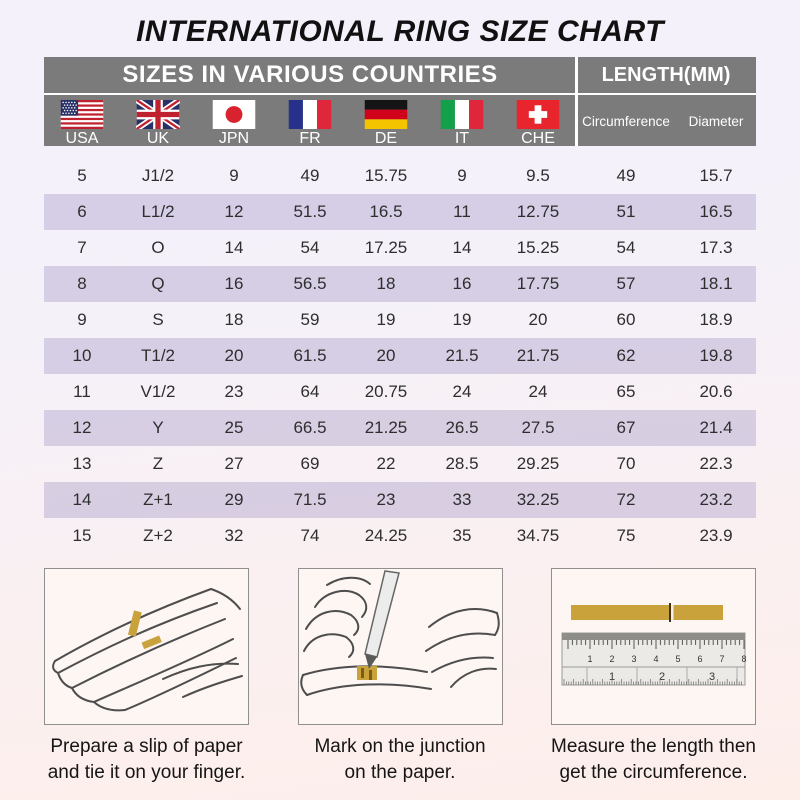 This screenshot has height=800, width=800. Describe the element at coordinates (400, 392) in the screenshot. I see `table-row: 11 V1/2 23 64 20.75 24 24 65 20.6` at that location.